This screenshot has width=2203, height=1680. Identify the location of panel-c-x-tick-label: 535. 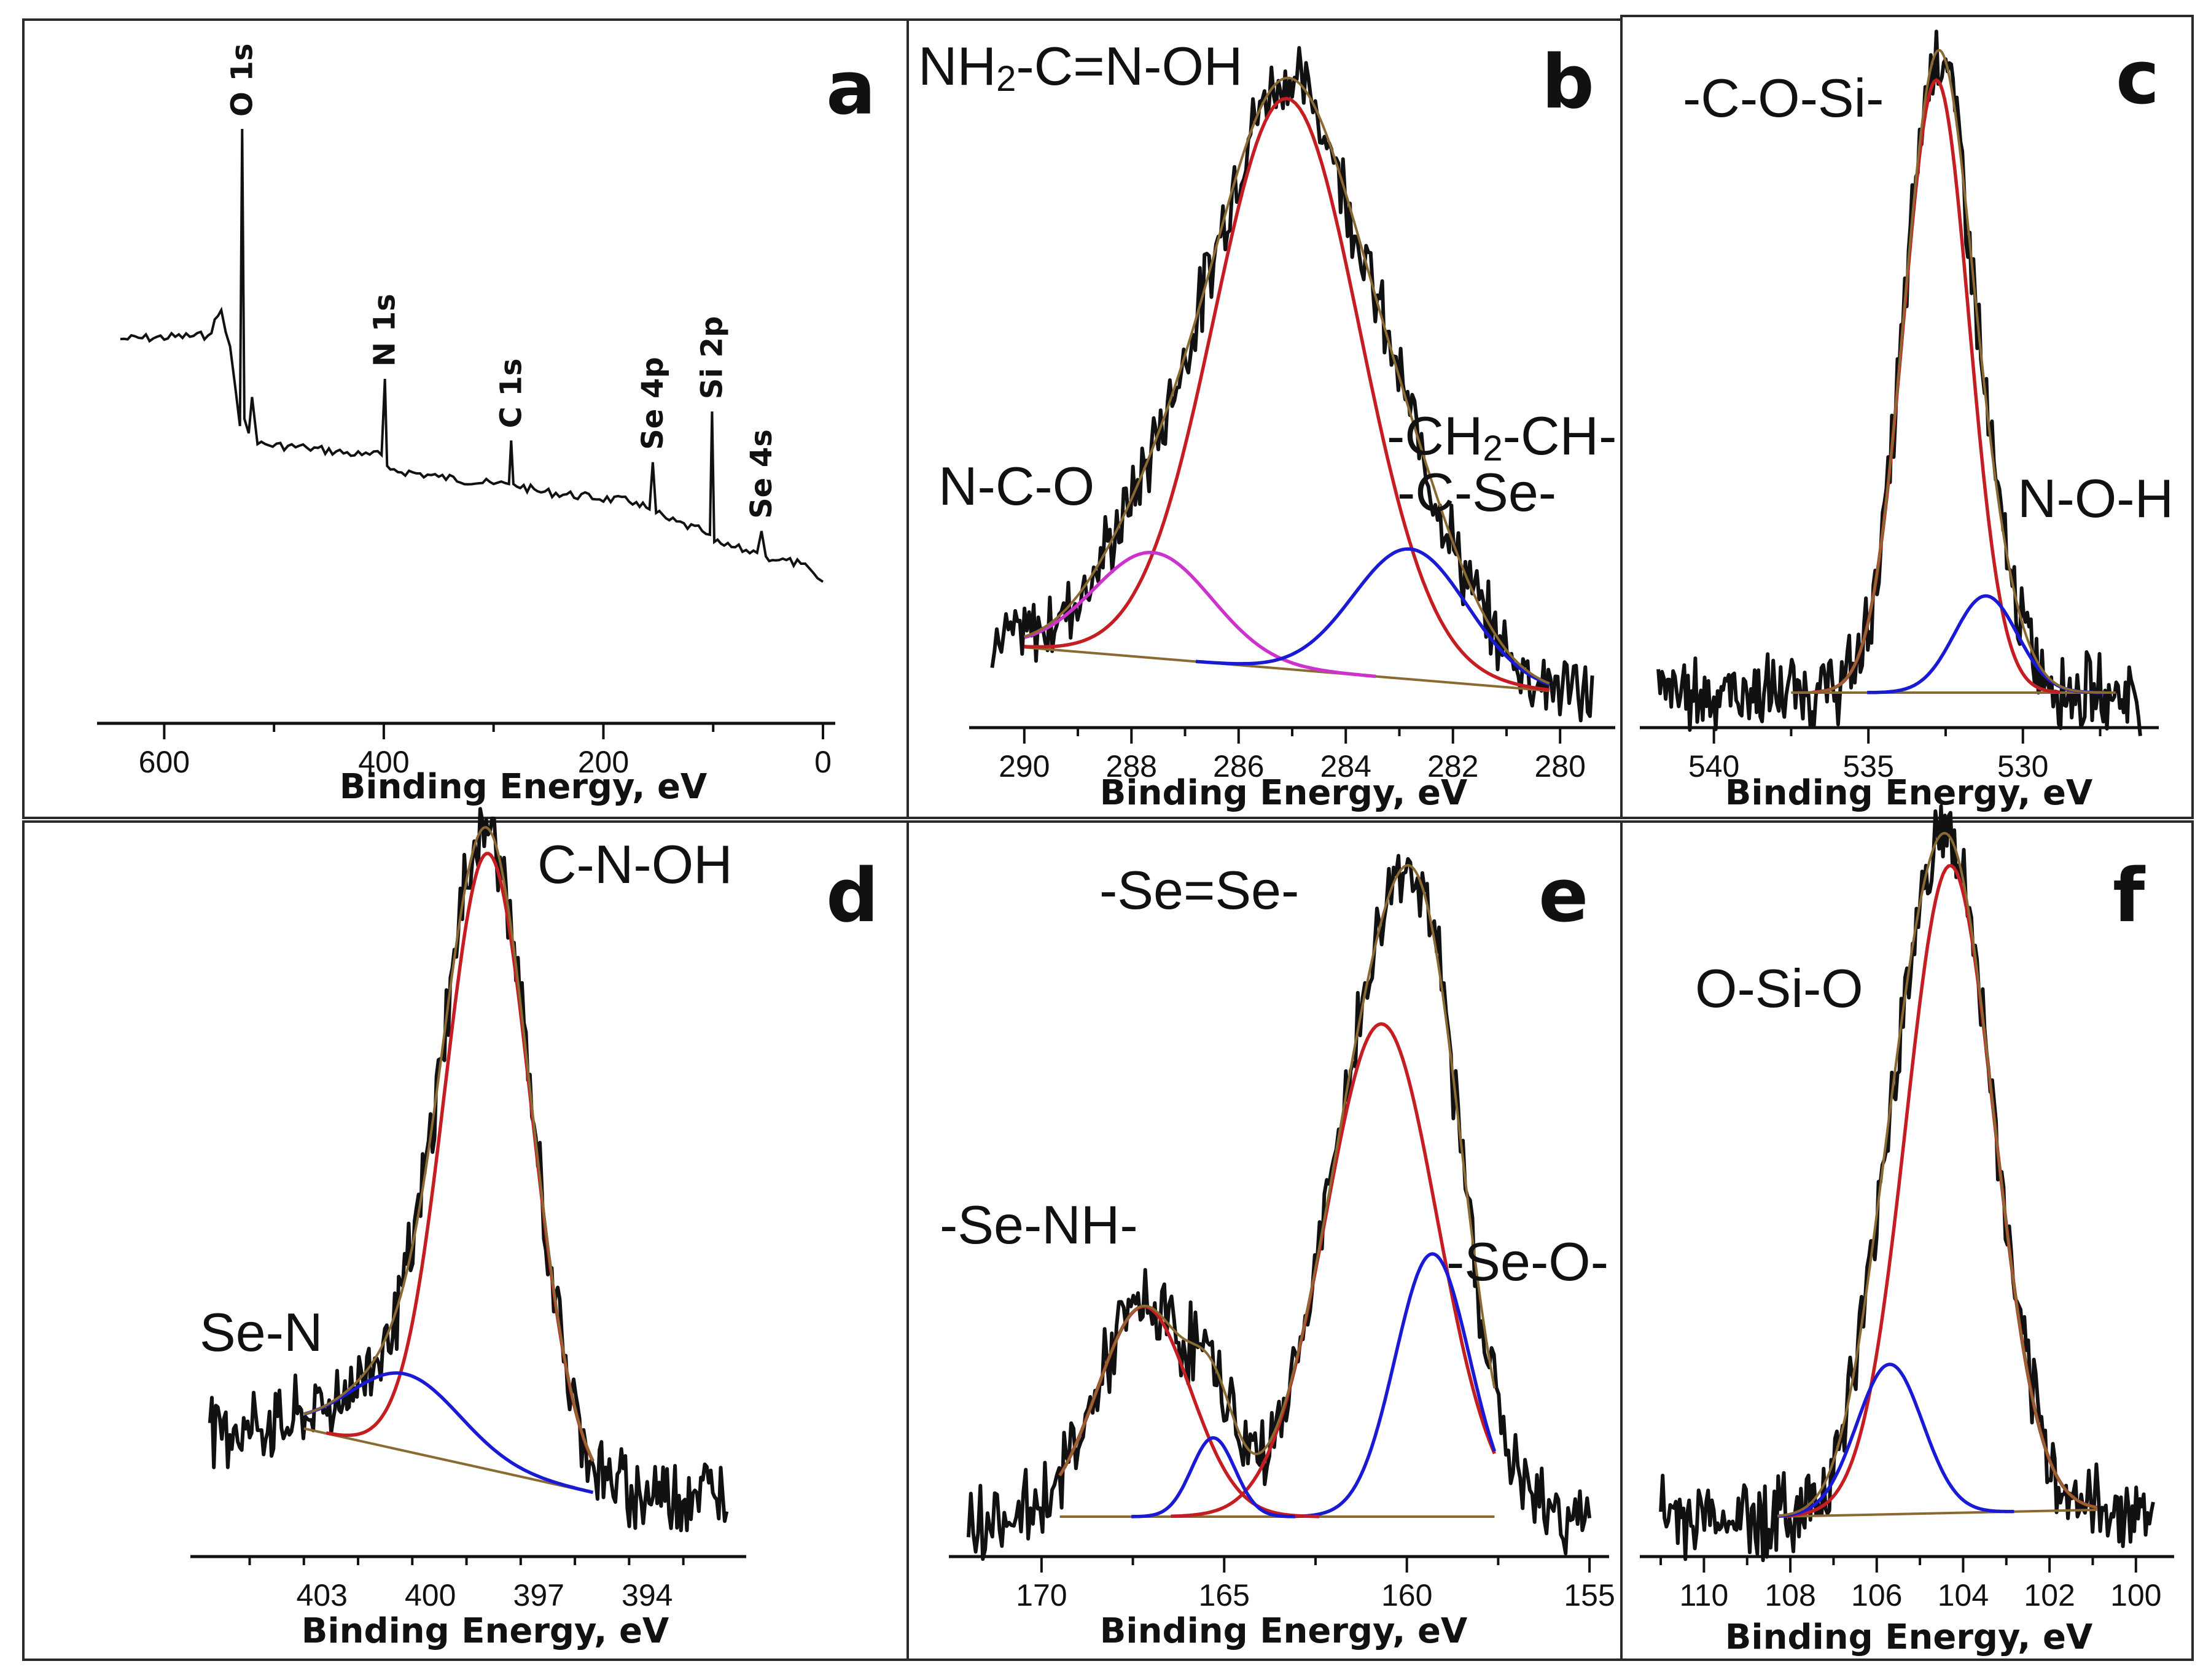
(1868, 766).